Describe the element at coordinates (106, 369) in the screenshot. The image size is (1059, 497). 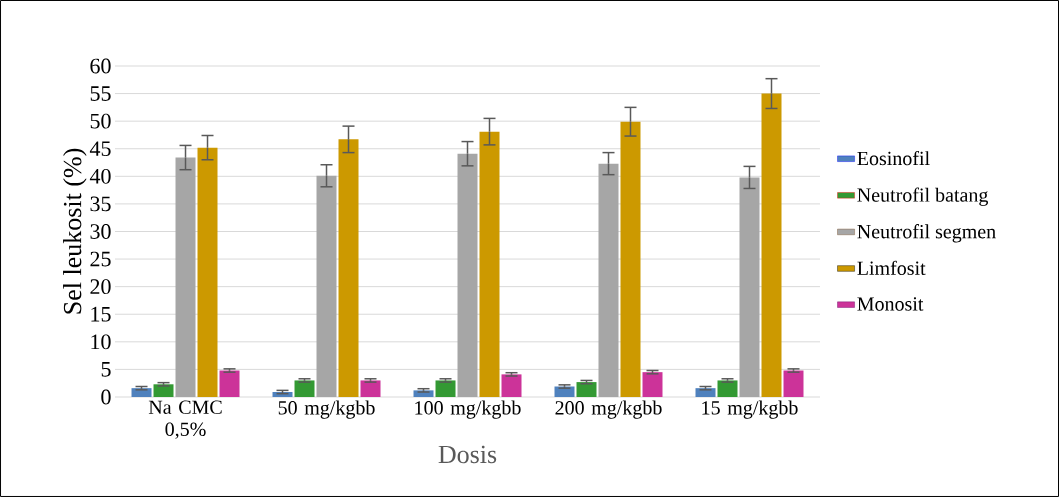
I see `y-tick-label: 5` at that location.